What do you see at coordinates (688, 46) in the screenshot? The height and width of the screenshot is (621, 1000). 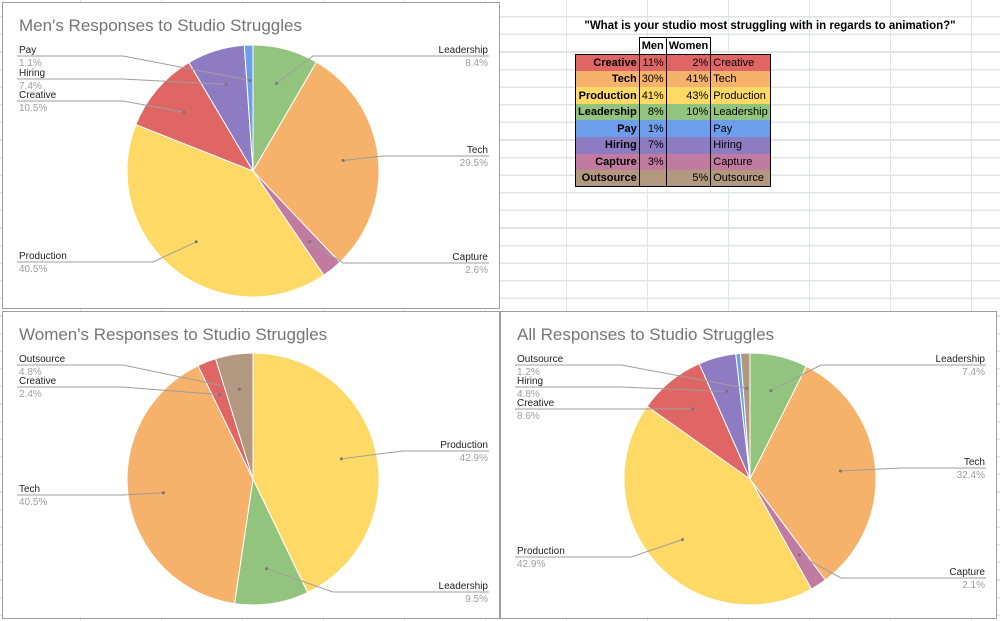 I see `header-women: Women` at bounding box center [688, 46].